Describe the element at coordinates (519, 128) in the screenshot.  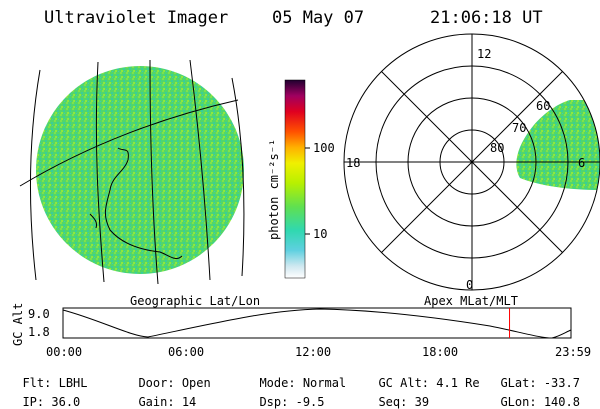
I see `lat-label-70: 70` at that location.